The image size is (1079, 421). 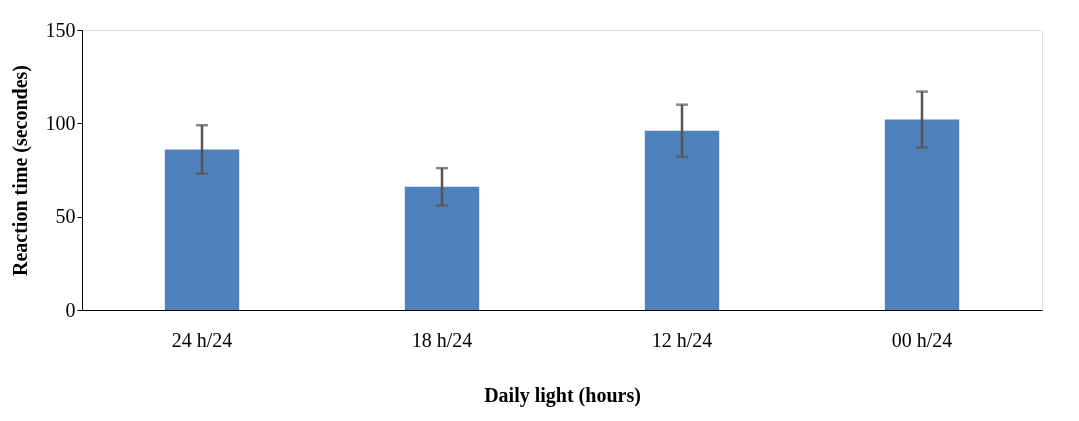 What do you see at coordinates (442, 339) in the screenshot?
I see `x-tick-label: 18 h/24` at bounding box center [442, 339].